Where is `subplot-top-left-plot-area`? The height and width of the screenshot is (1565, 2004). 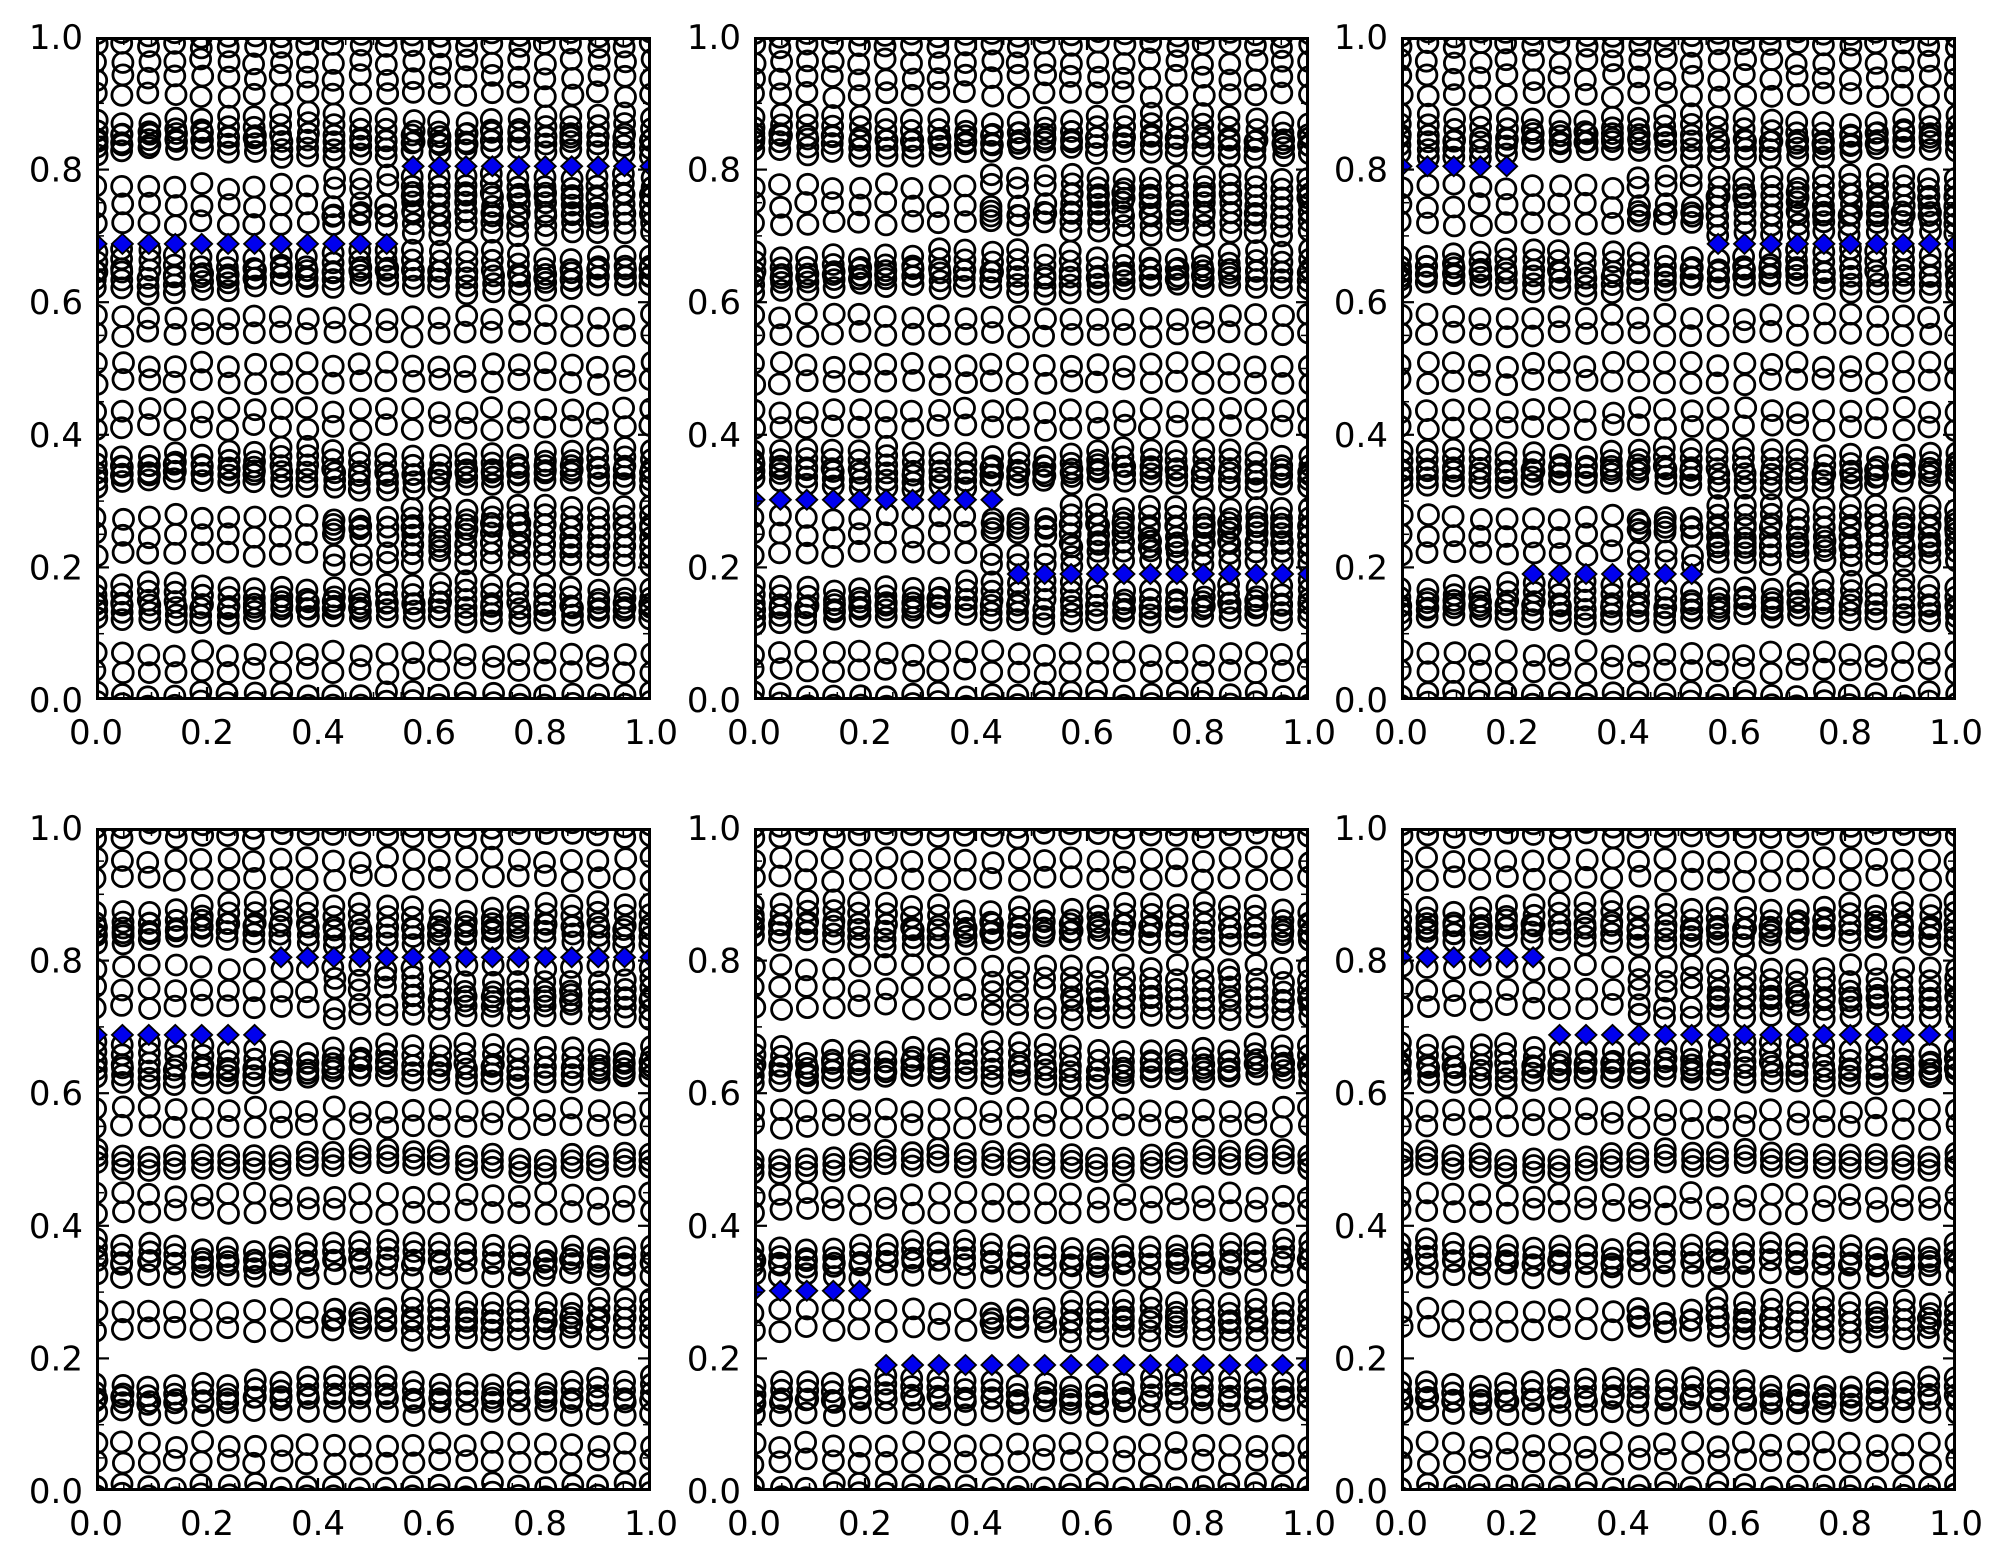 subplot-top-left-plot-area is located at coordinates (373, 368).